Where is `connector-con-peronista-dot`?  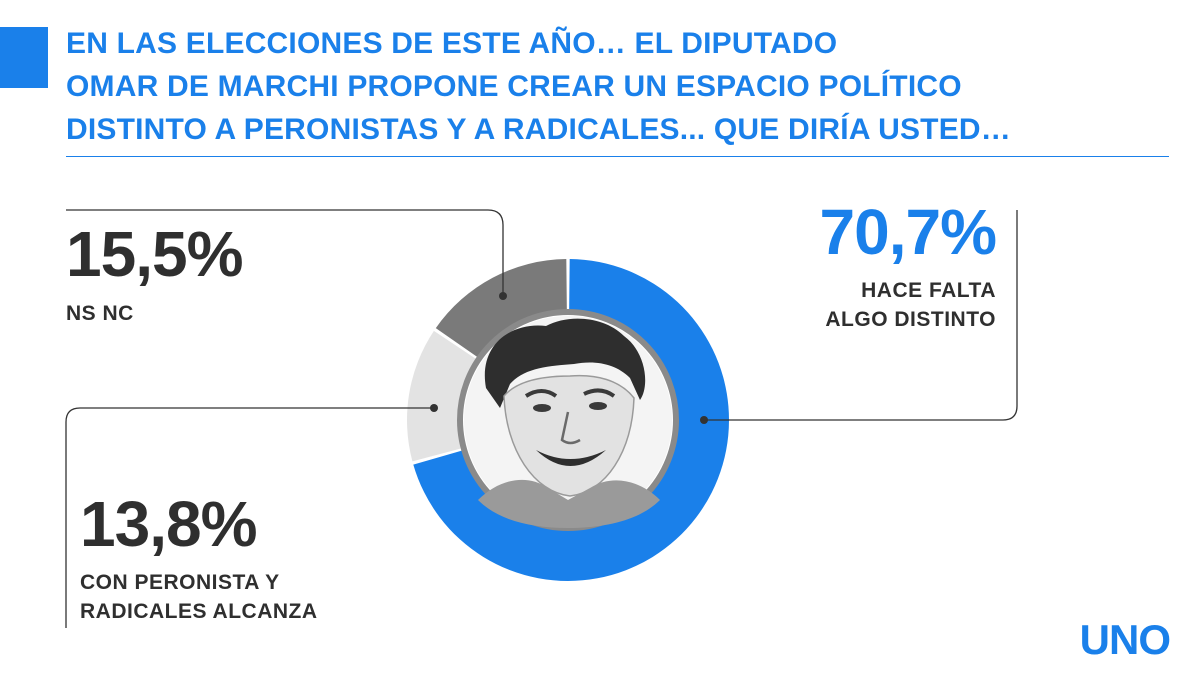 connector-con-peronista-dot is located at coordinates (434, 408).